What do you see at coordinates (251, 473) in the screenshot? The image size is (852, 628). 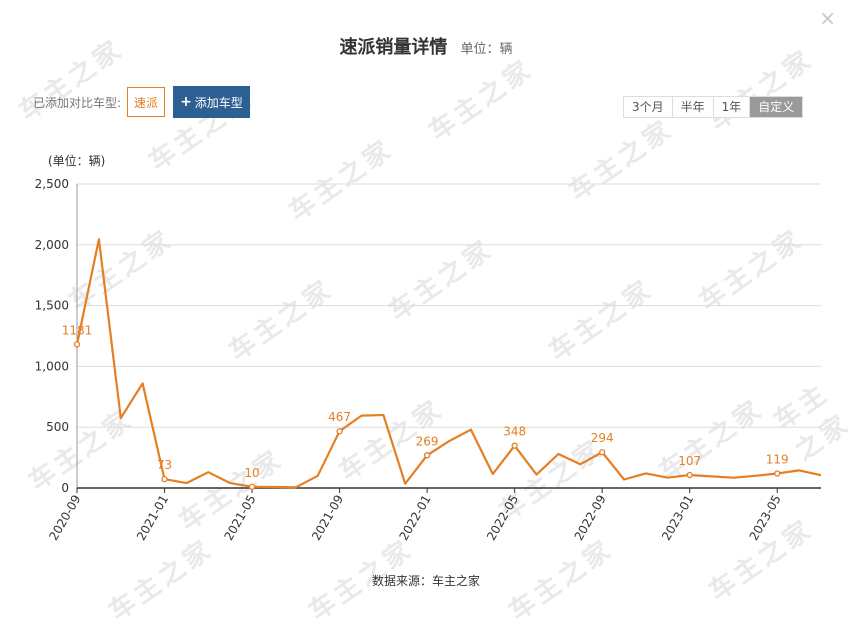 I see `data-label: 10` at bounding box center [251, 473].